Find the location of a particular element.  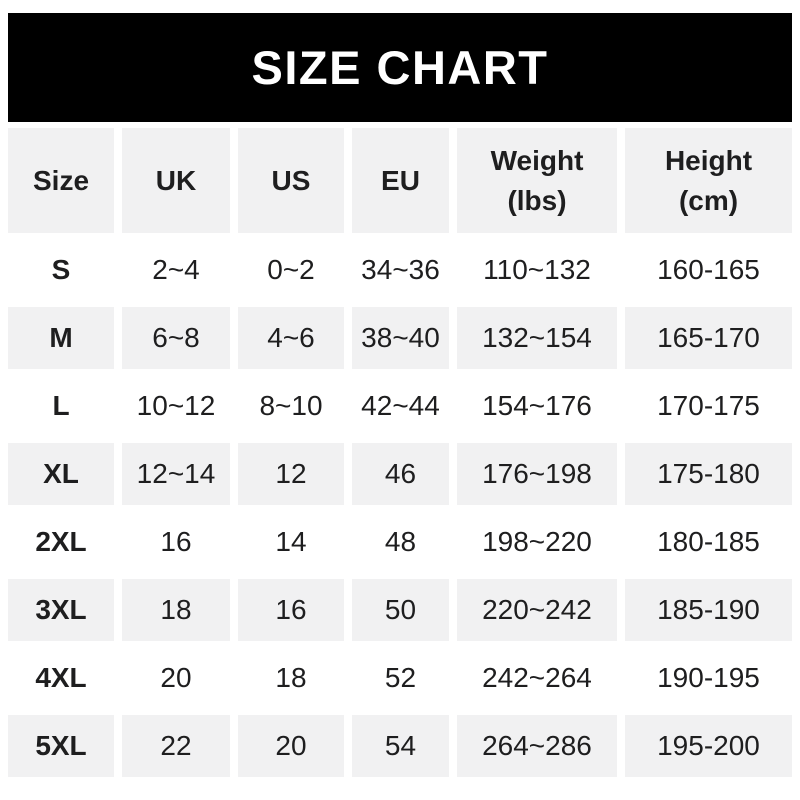

size-label-cell: 2XL is located at coordinates (61, 542).